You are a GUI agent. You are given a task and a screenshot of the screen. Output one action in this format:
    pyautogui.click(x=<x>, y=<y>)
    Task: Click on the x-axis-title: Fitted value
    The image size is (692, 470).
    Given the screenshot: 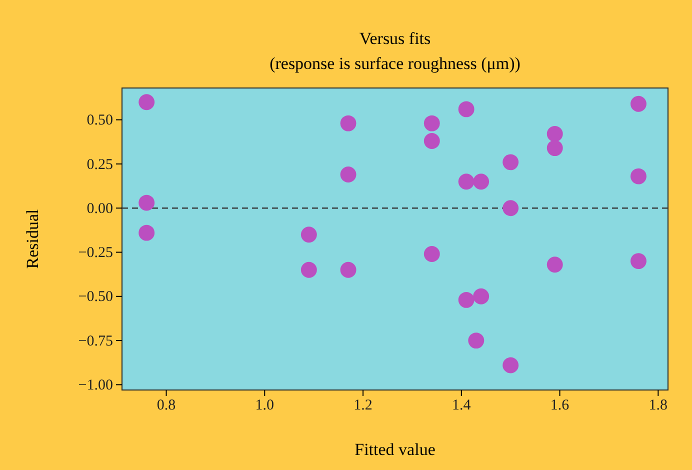 What is the action you would take?
    pyautogui.click(x=395, y=449)
    